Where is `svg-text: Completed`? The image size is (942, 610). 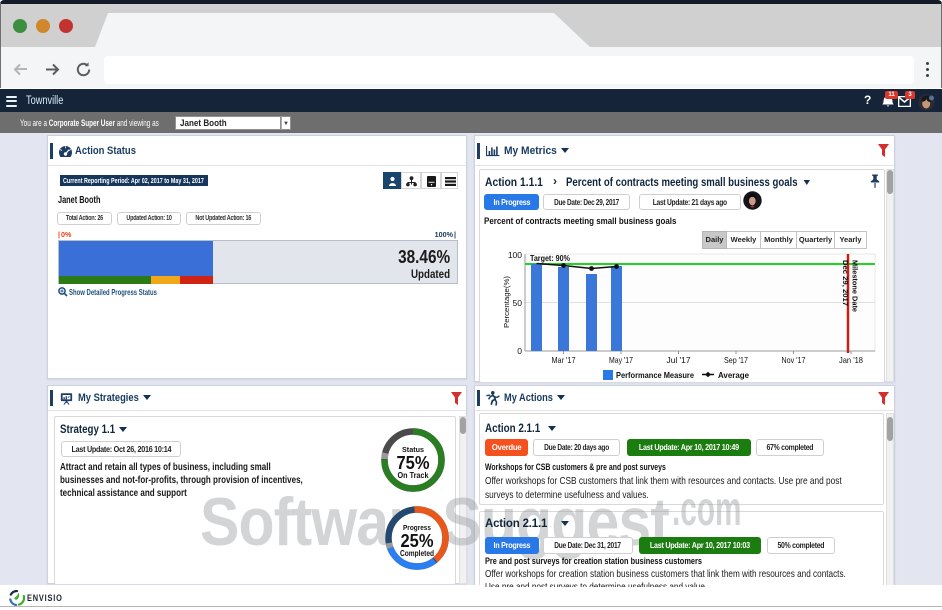
svg-text: Completed is located at coordinates (417, 553).